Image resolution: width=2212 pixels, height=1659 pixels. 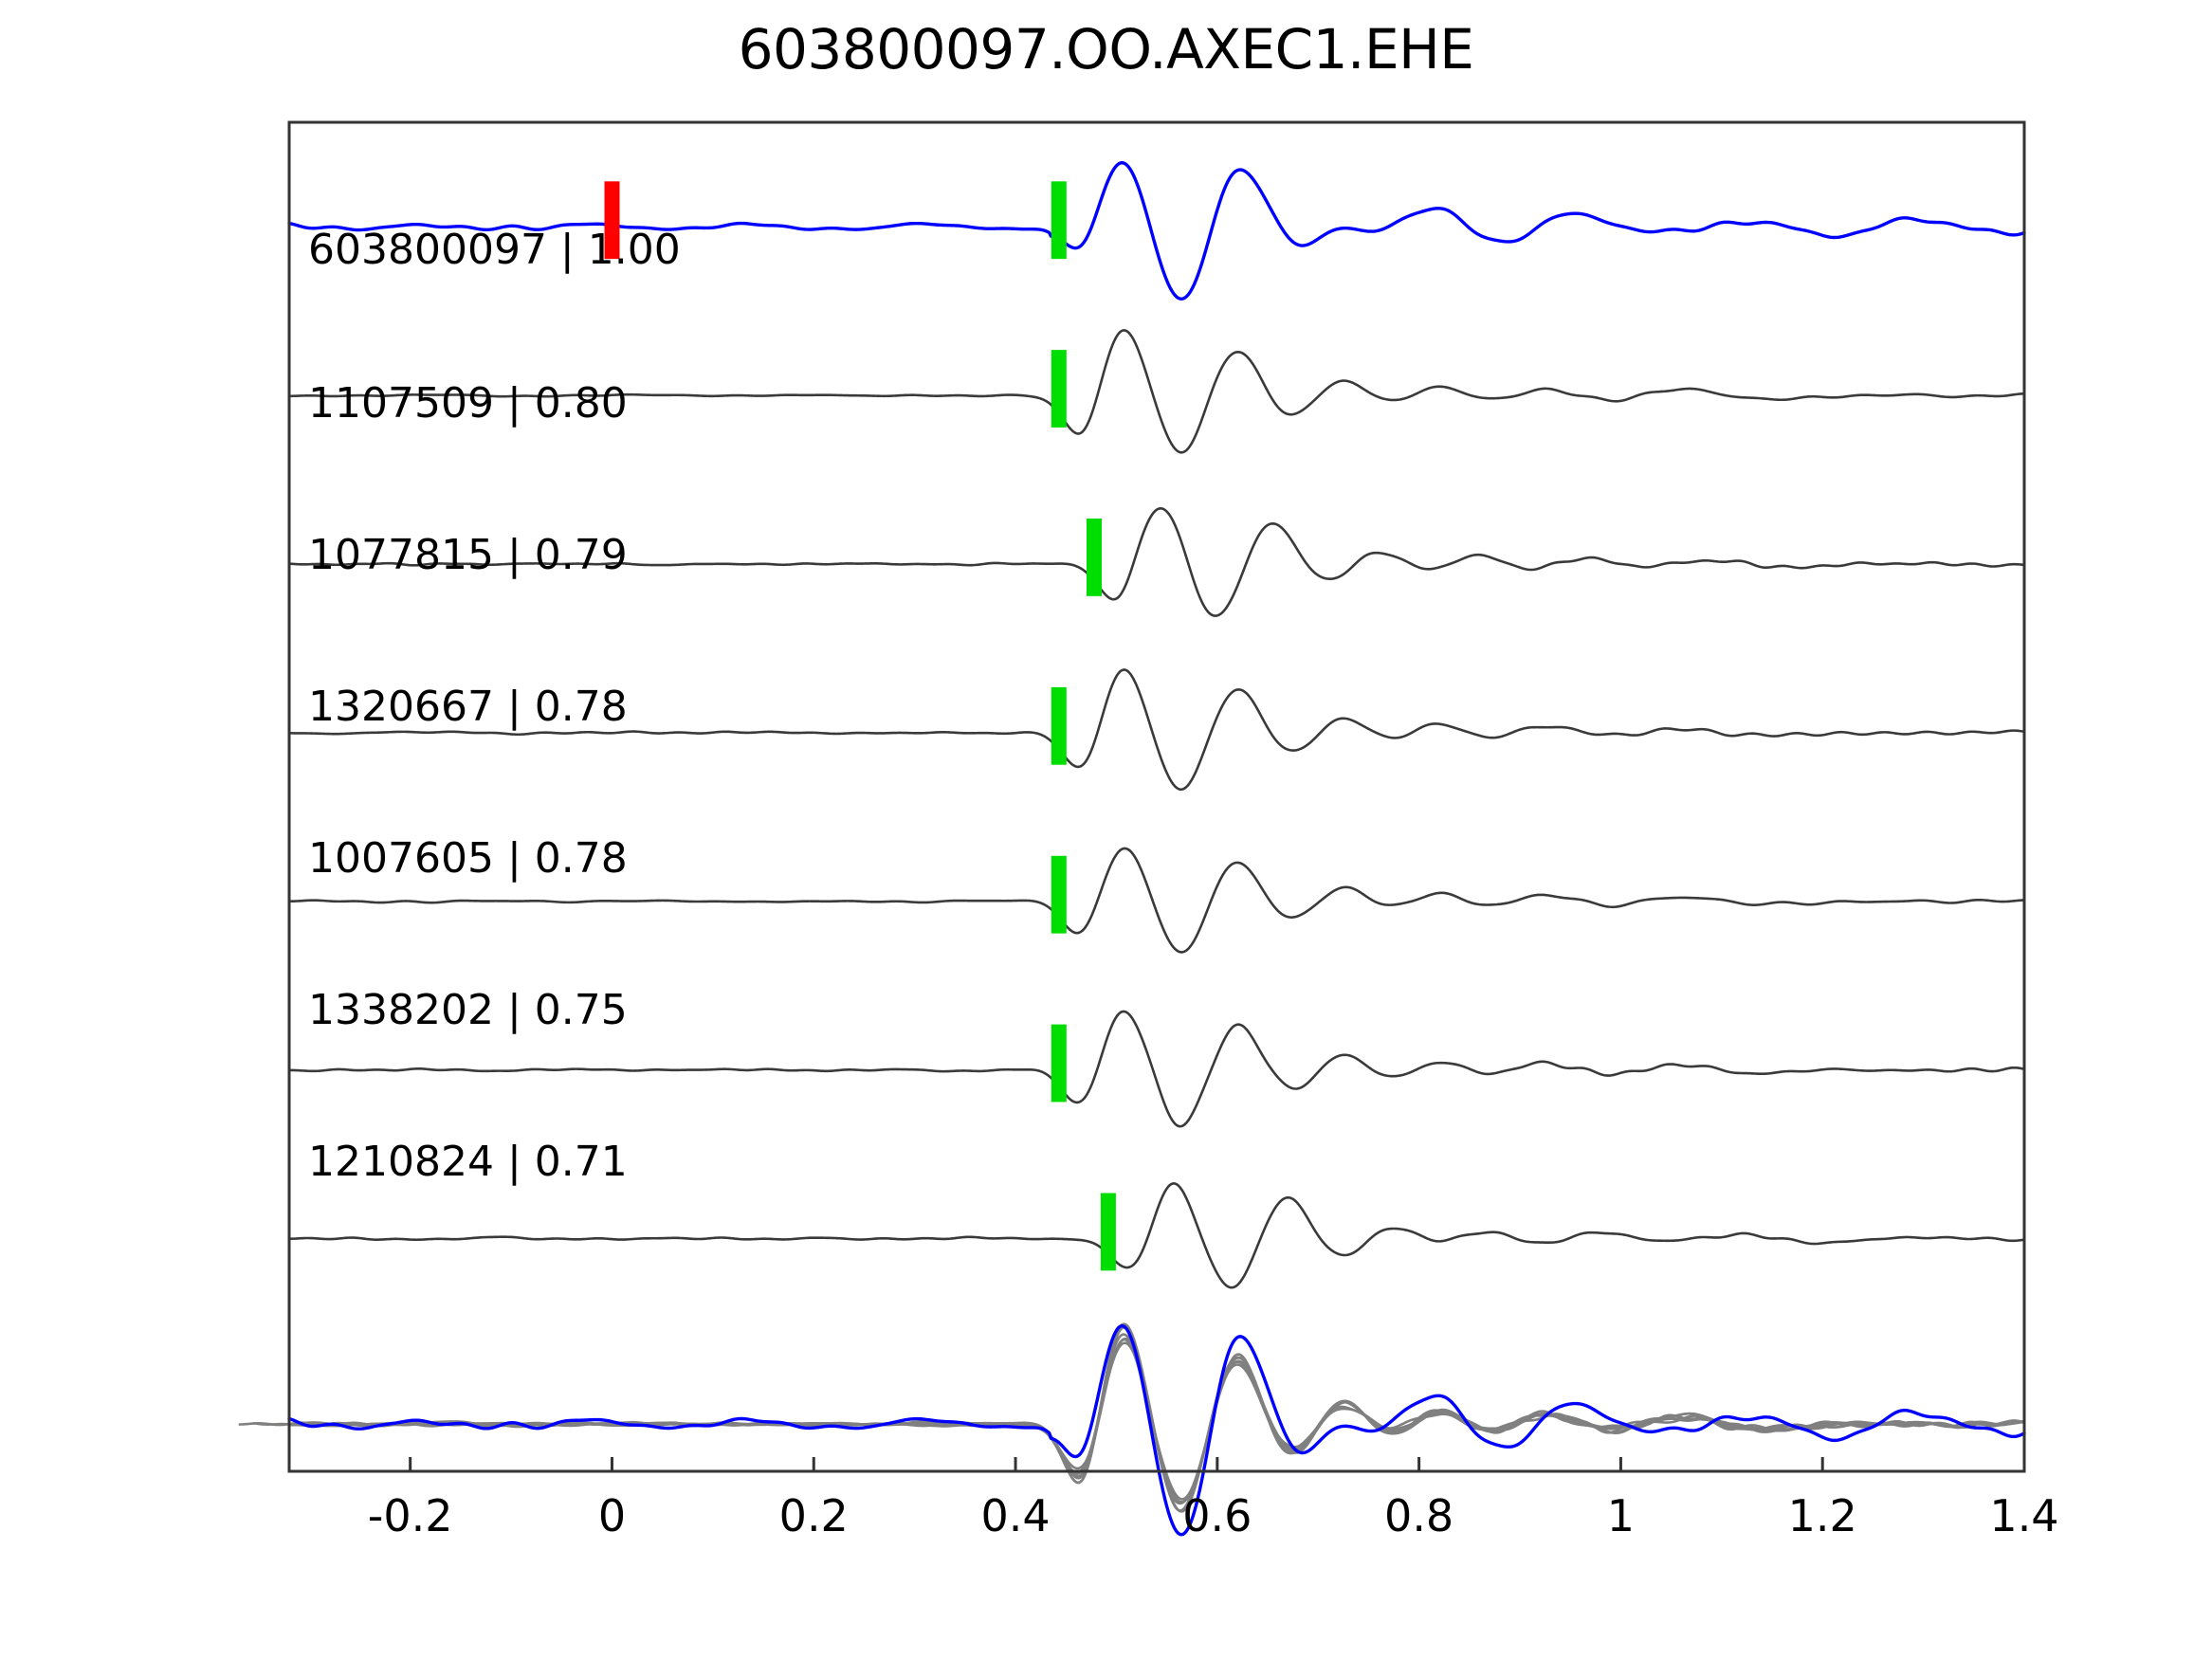 What do you see at coordinates (1106, 49) in the screenshot?
I see `page-title: 603800097.OO.AXEC1.EHE` at bounding box center [1106, 49].